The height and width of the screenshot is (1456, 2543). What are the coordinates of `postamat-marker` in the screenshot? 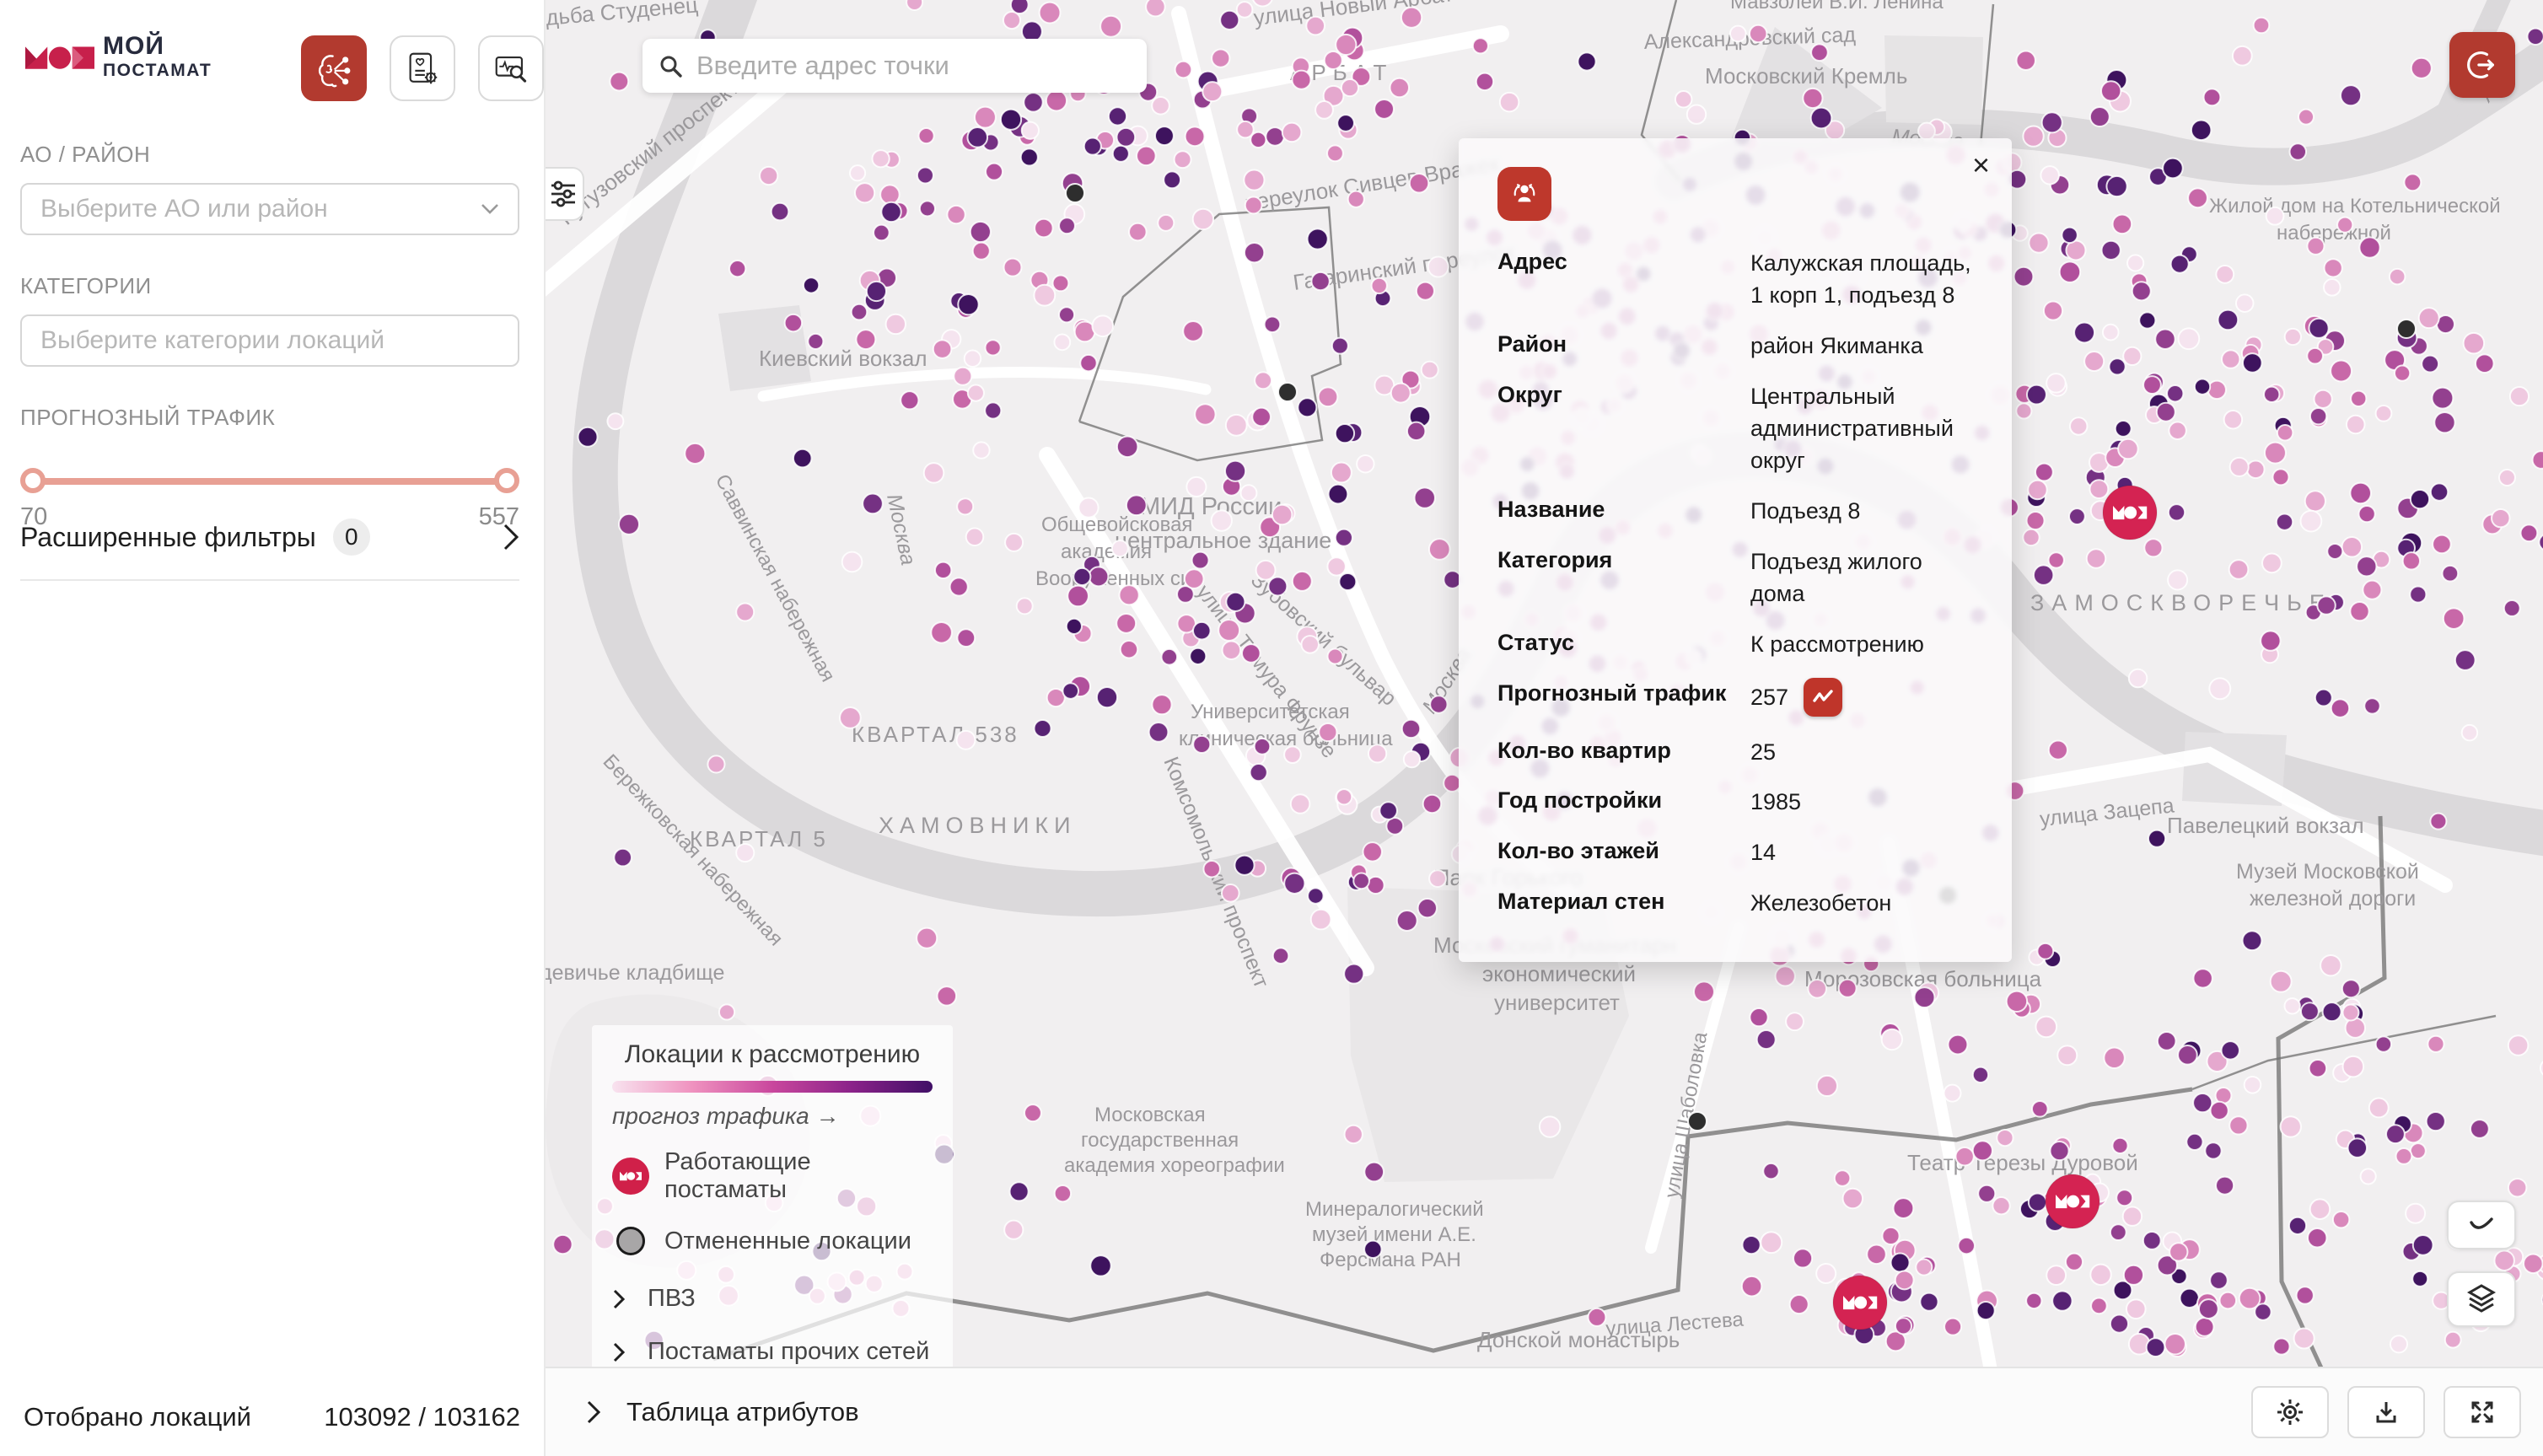 It's located at (1860, 1302).